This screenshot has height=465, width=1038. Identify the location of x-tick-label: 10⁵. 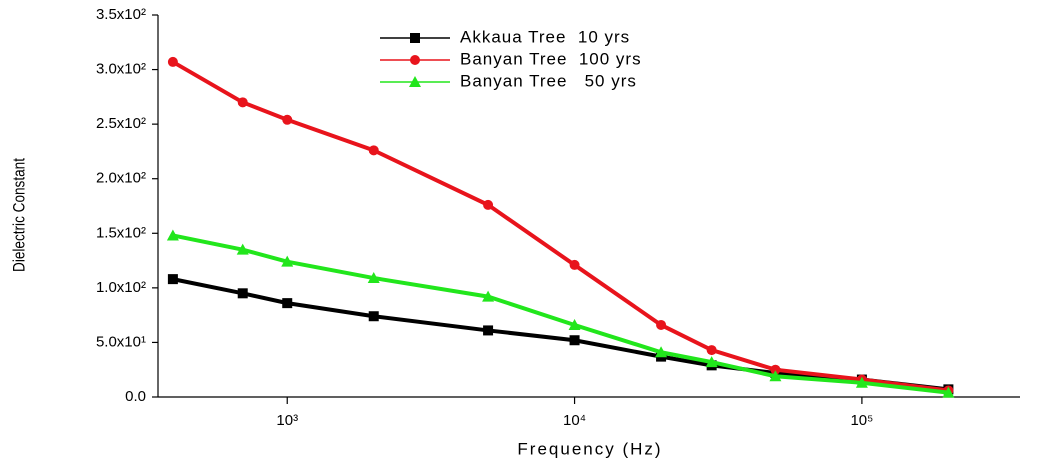
(861, 420).